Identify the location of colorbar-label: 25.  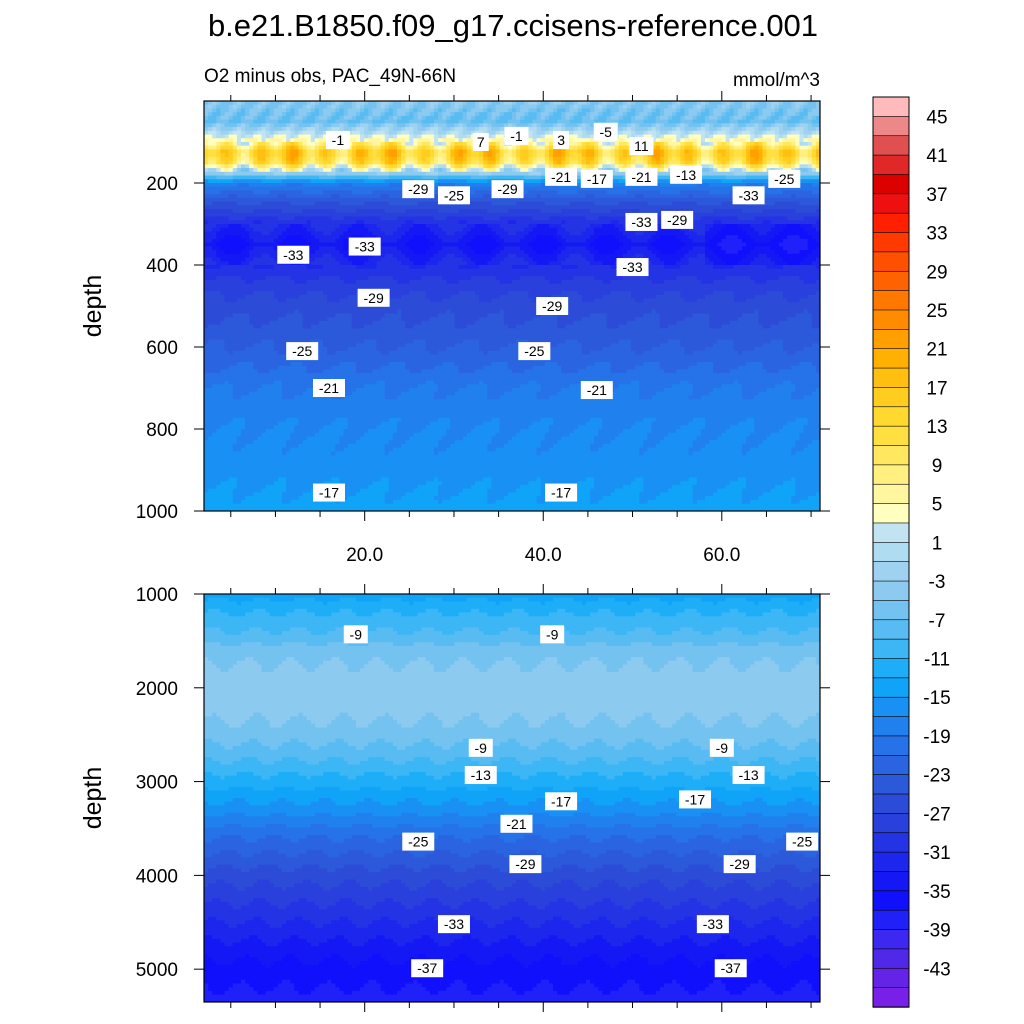
(936, 311).